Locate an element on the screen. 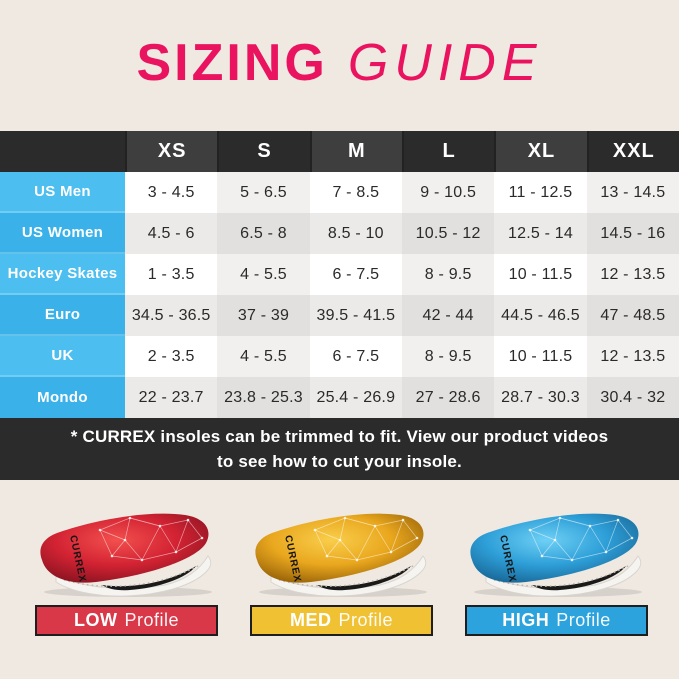 This screenshot has width=679, height=679. title-word-sizing: SIZING is located at coordinates (232, 63).